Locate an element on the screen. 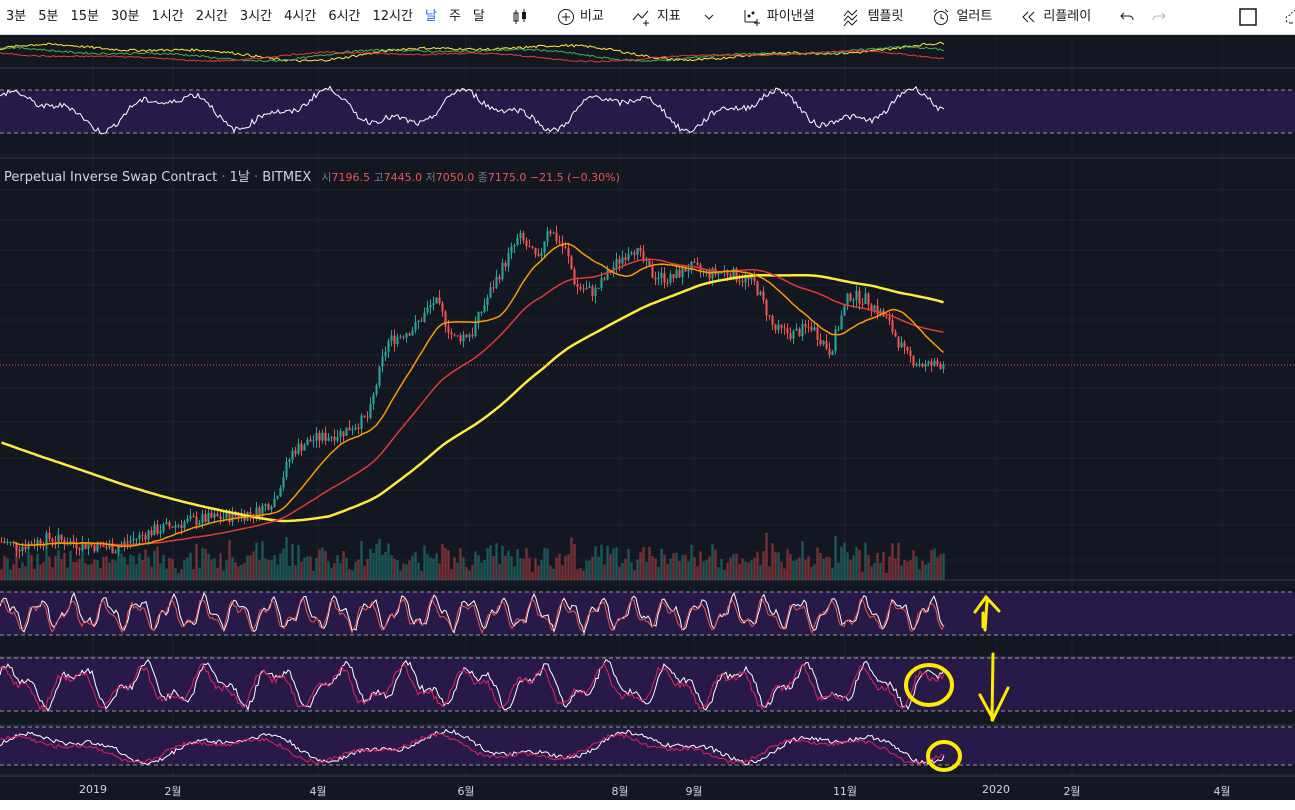 This screenshot has width=1295, height=810. pine-button: 파이낸셜 is located at coordinates (778, 17).